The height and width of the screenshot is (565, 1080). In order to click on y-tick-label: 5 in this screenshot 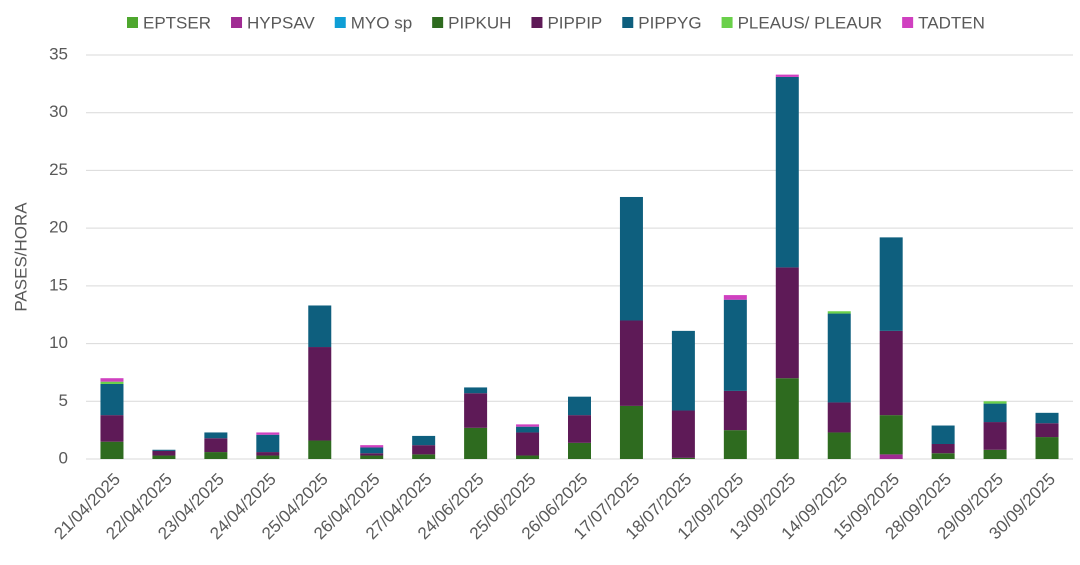, I will do `click(63, 400)`.